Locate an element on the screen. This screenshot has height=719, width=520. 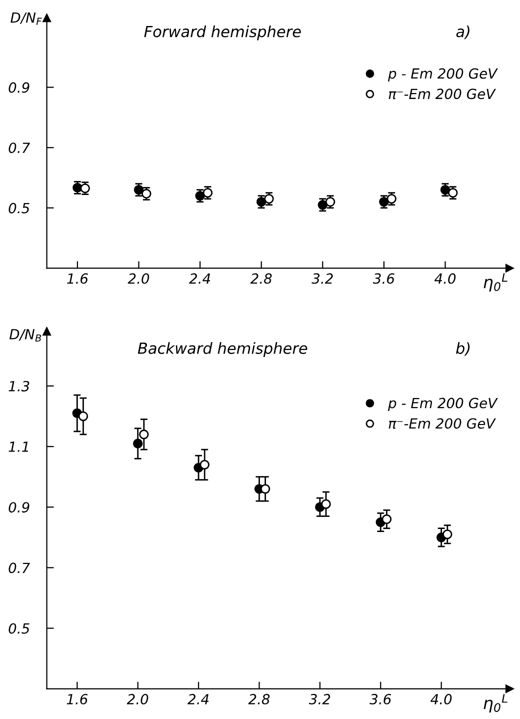
annotation: a) is located at coordinates (463, 33).